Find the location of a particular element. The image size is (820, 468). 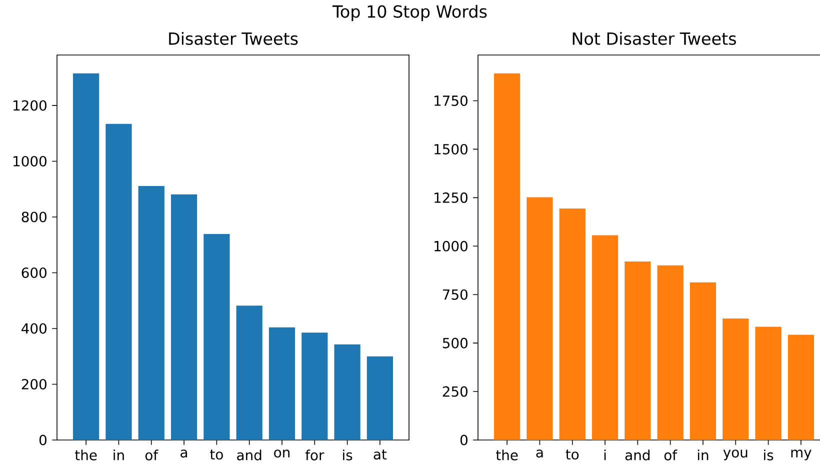

y-tick-label: 1200 is located at coordinates (30, 105).